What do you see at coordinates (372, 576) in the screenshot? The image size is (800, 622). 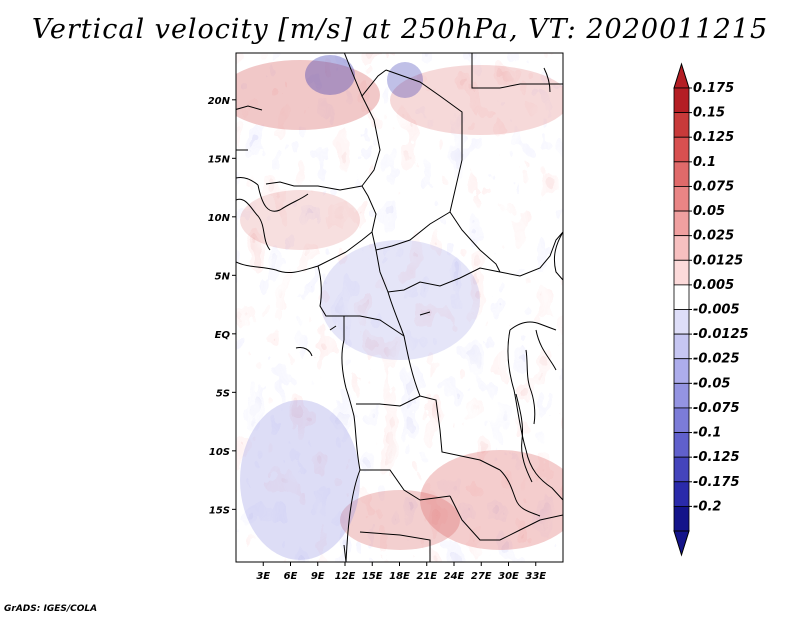 I see `lon-tick-label: 15E` at bounding box center [372, 576].